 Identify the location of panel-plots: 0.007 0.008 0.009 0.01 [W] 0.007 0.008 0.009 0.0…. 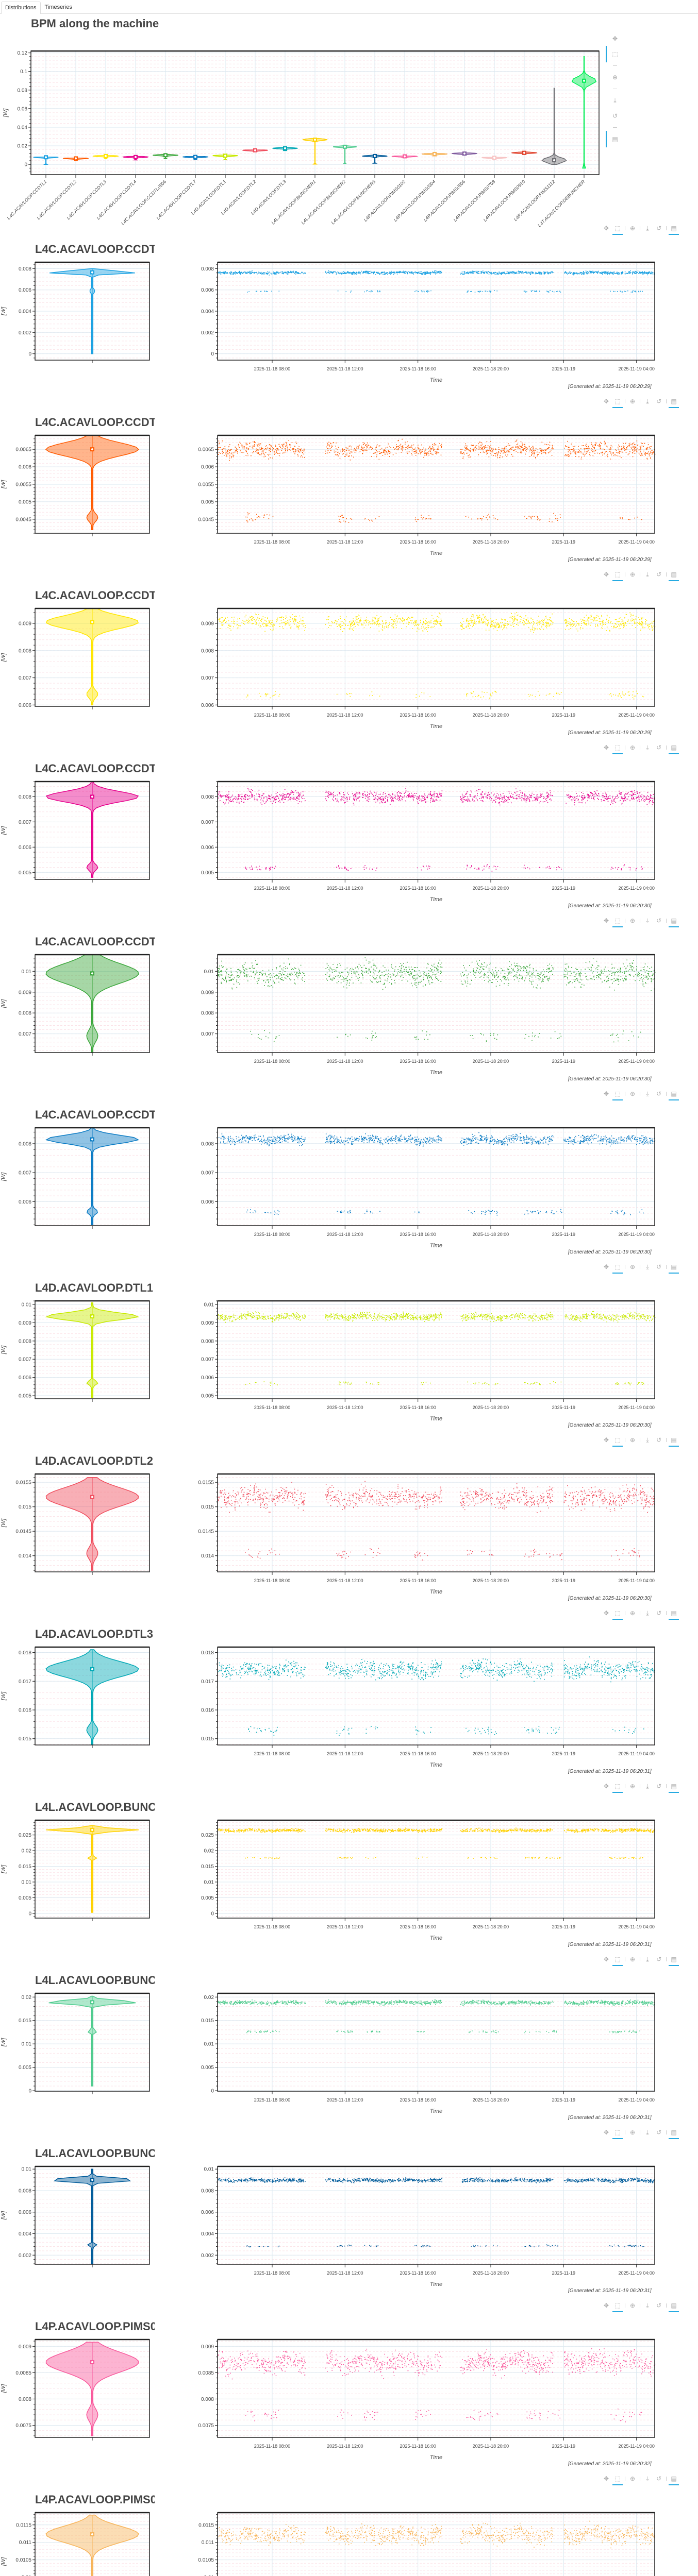
(349, 994).